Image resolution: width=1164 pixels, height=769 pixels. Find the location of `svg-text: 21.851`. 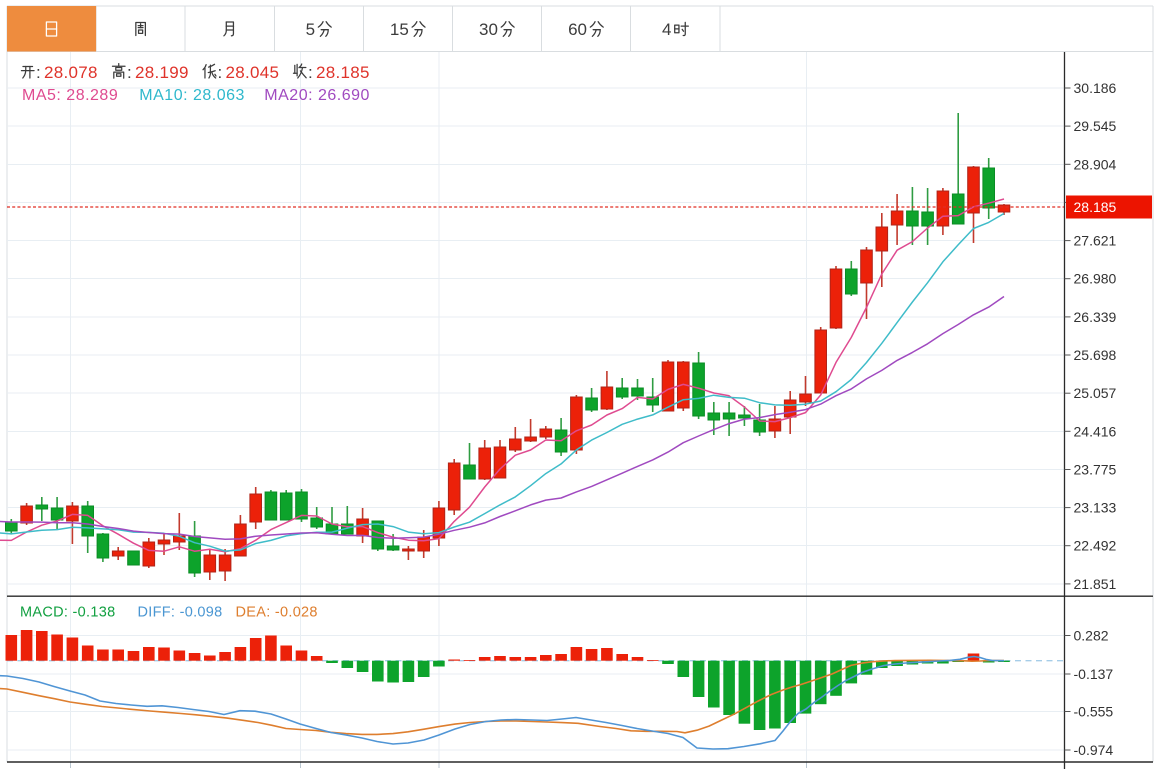

svg-text: 21.851 is located at coordinates (1095, 584).